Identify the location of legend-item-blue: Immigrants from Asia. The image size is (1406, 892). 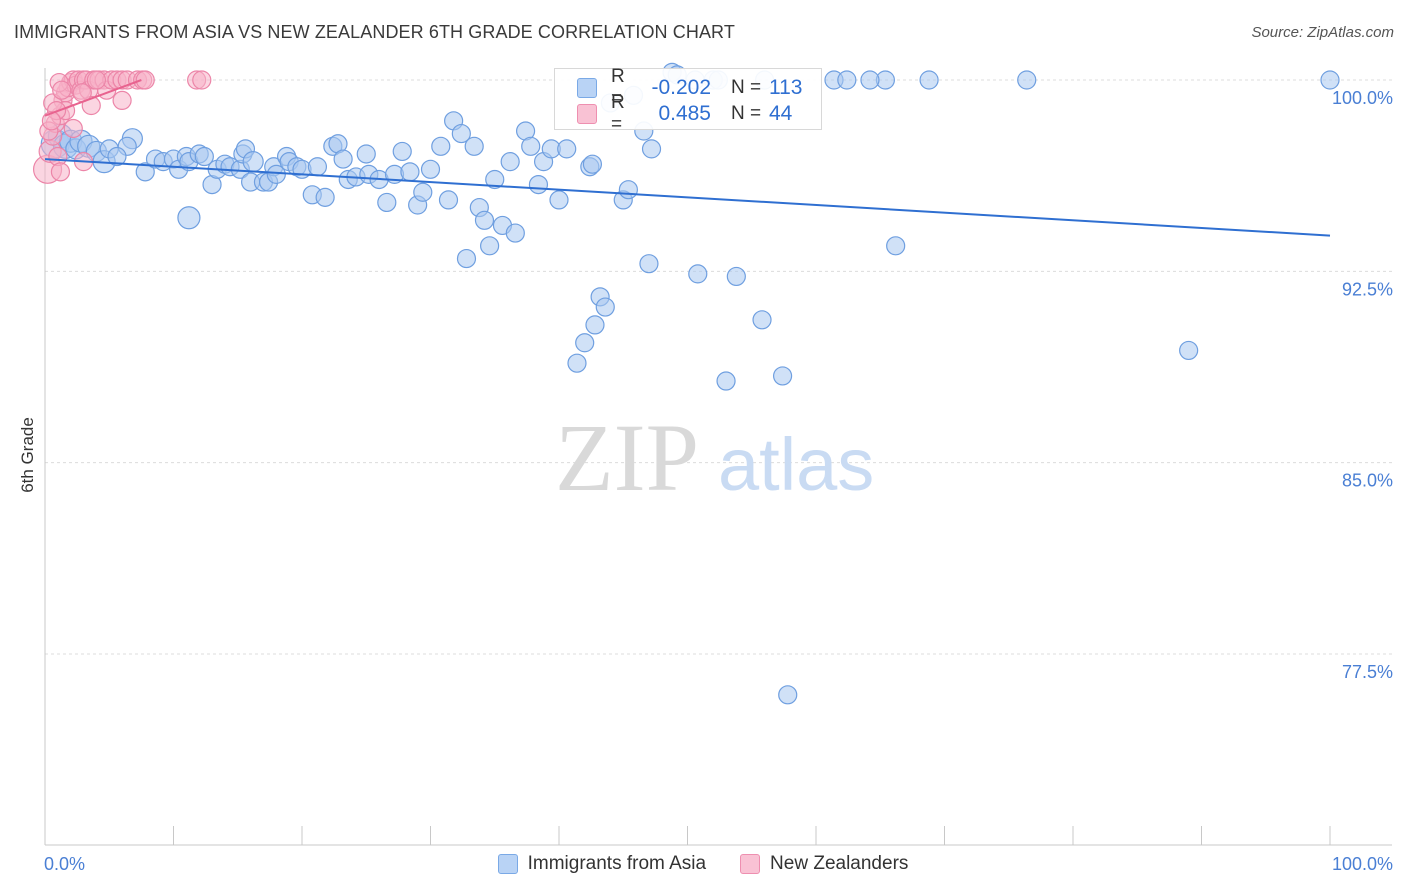
(602, 864).